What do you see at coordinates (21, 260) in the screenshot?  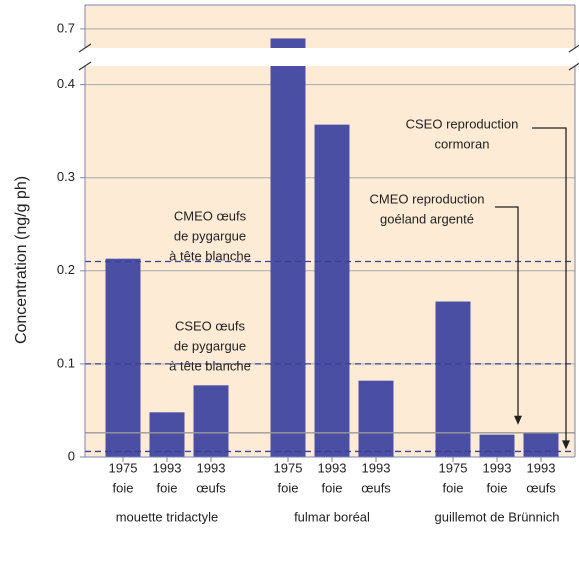 I see `y-axis-title: Concentration (ng/g ph)` at bounding box center [21, 260].